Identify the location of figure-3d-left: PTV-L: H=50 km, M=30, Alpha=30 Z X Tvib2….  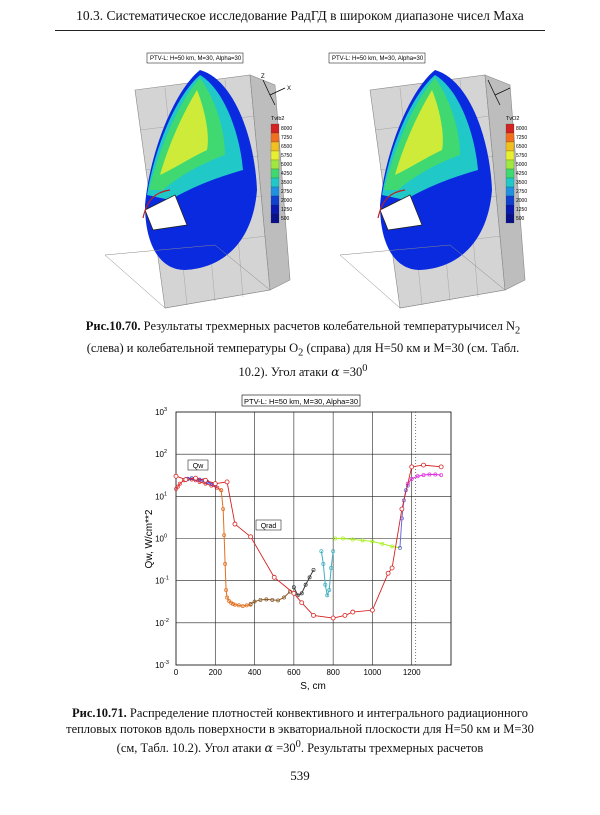
(198, 180).